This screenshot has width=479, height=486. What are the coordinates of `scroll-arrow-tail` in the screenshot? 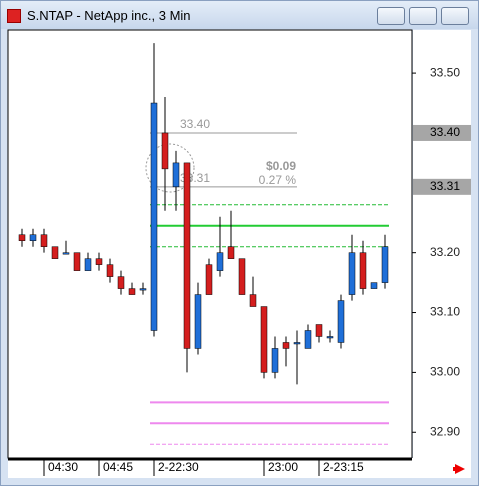 It's located at (455, 469).